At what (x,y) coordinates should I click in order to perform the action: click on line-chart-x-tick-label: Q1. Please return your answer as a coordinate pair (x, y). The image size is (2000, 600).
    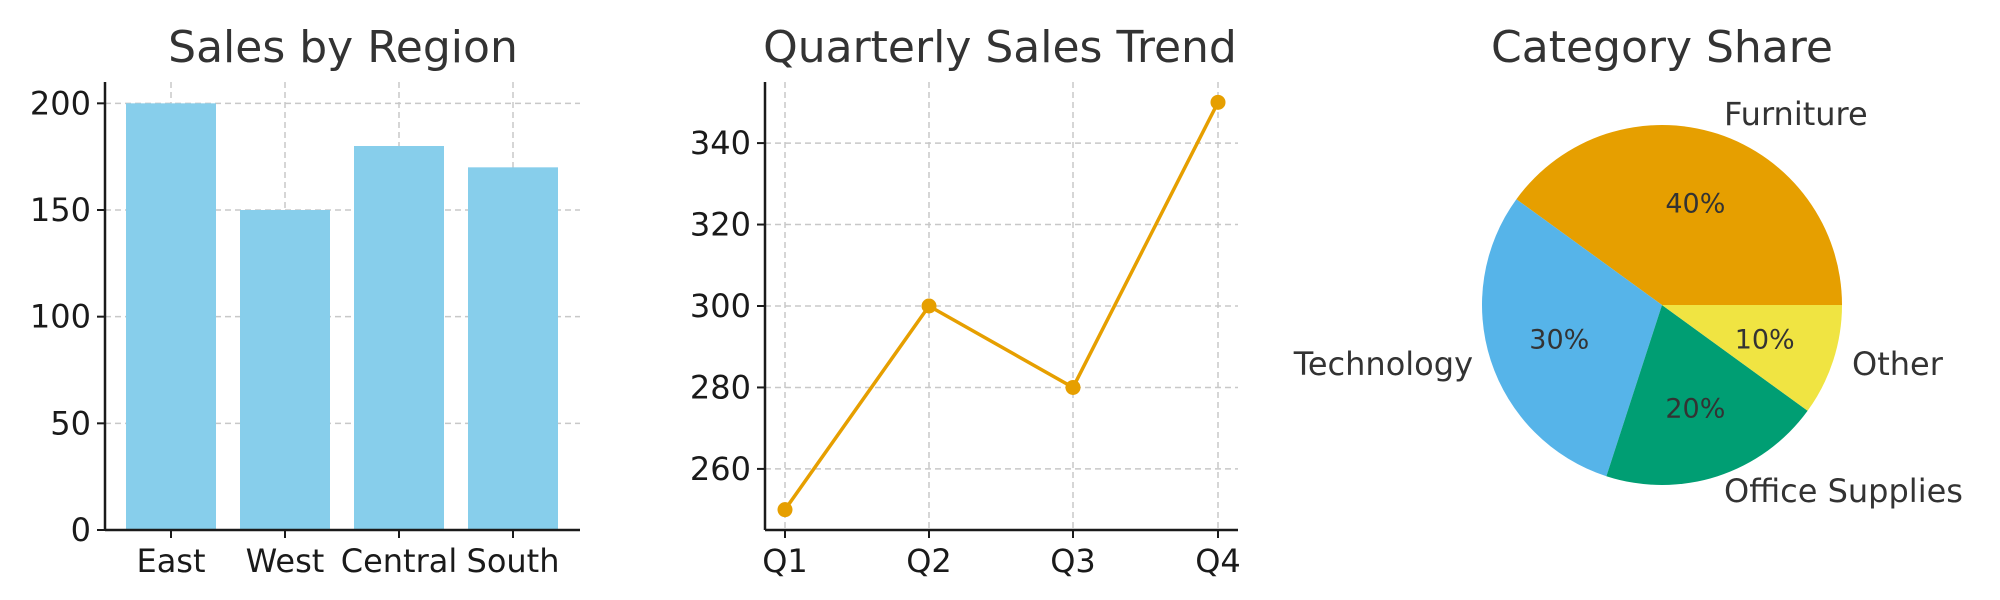
    Looking at the image, I should click on (785, 561).